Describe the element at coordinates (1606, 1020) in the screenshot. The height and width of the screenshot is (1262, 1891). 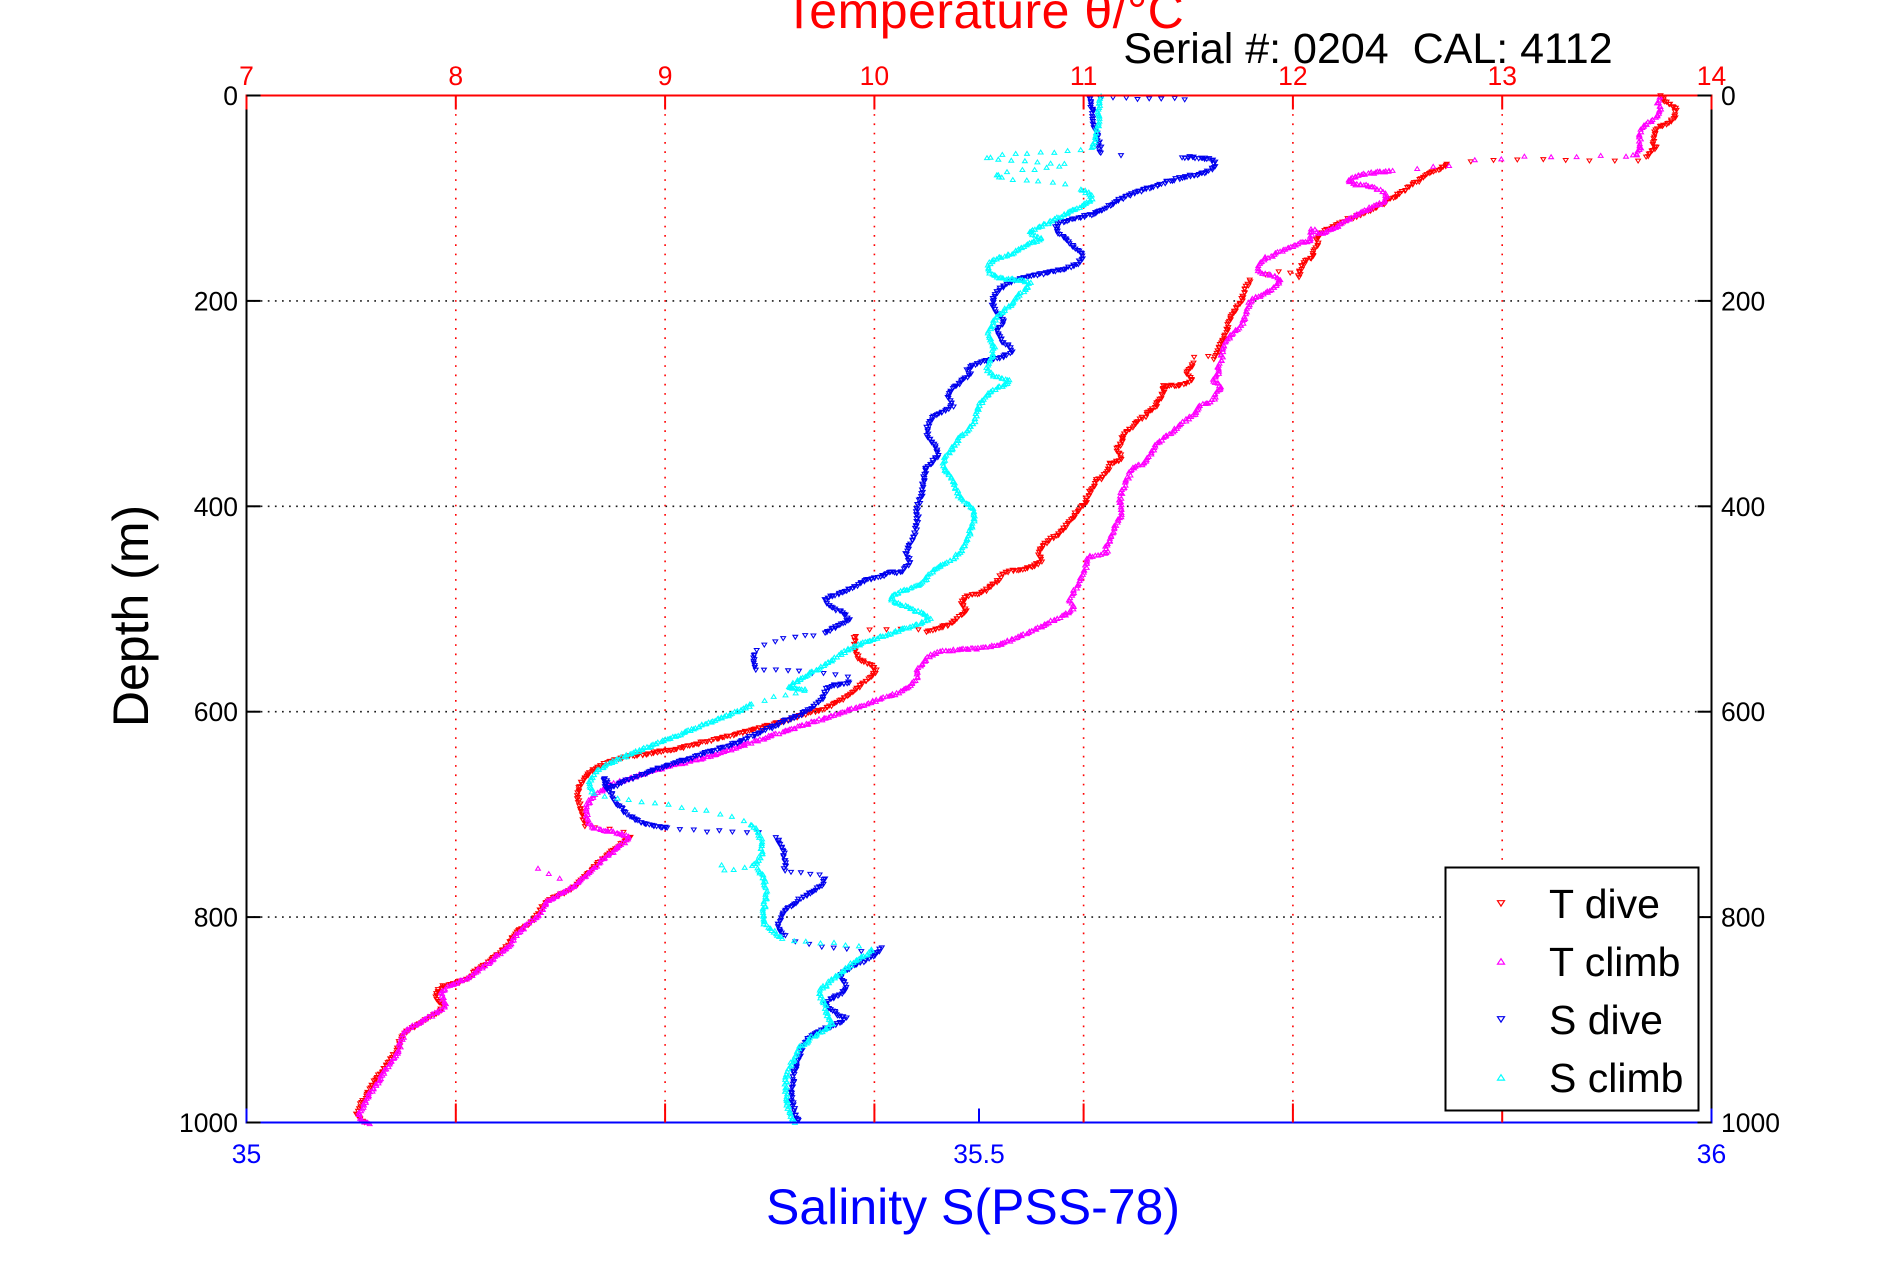
I see `svg-text: S dive` at that location.